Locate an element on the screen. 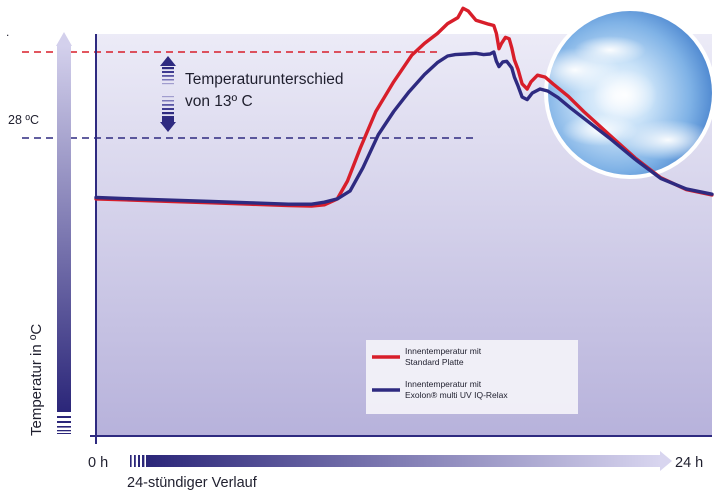 Image resolution: width=722 pixels, height=491 pixels. annotation-line-1: Temperaturunterschied is located at coordinates (264, 79).